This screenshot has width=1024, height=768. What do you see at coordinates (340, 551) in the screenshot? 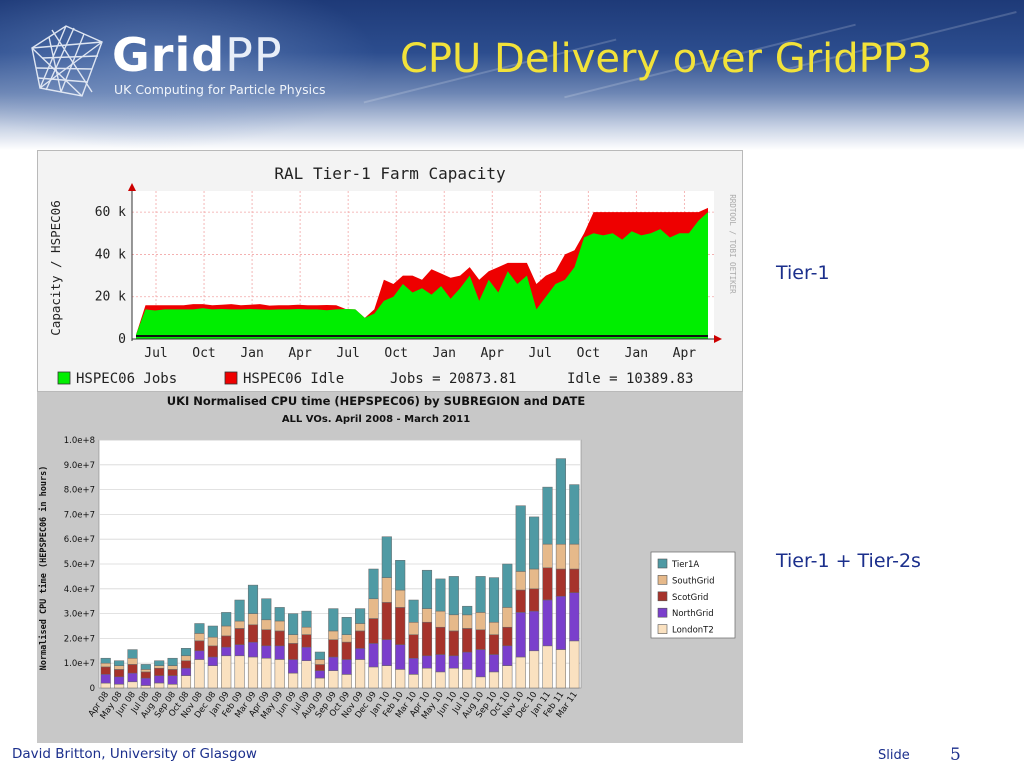
I see `uki-gridlines` at bounding box center [340, 551].